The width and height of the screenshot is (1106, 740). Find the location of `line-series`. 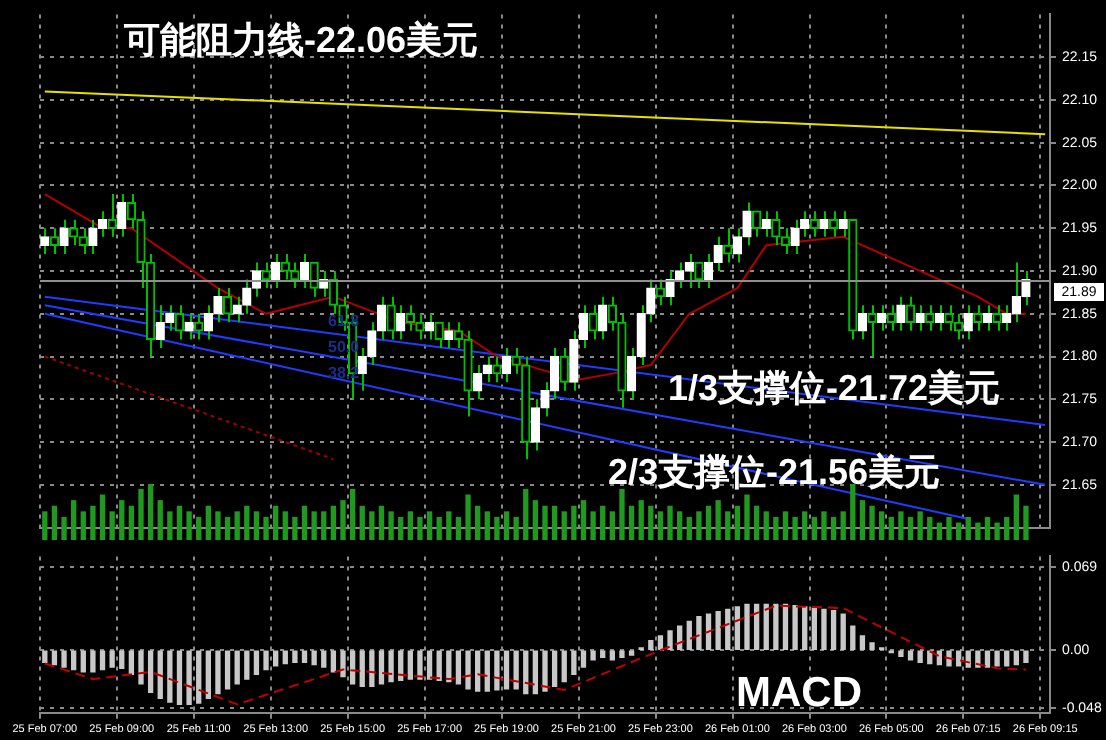

line-series is located at coordinates (535, 655).